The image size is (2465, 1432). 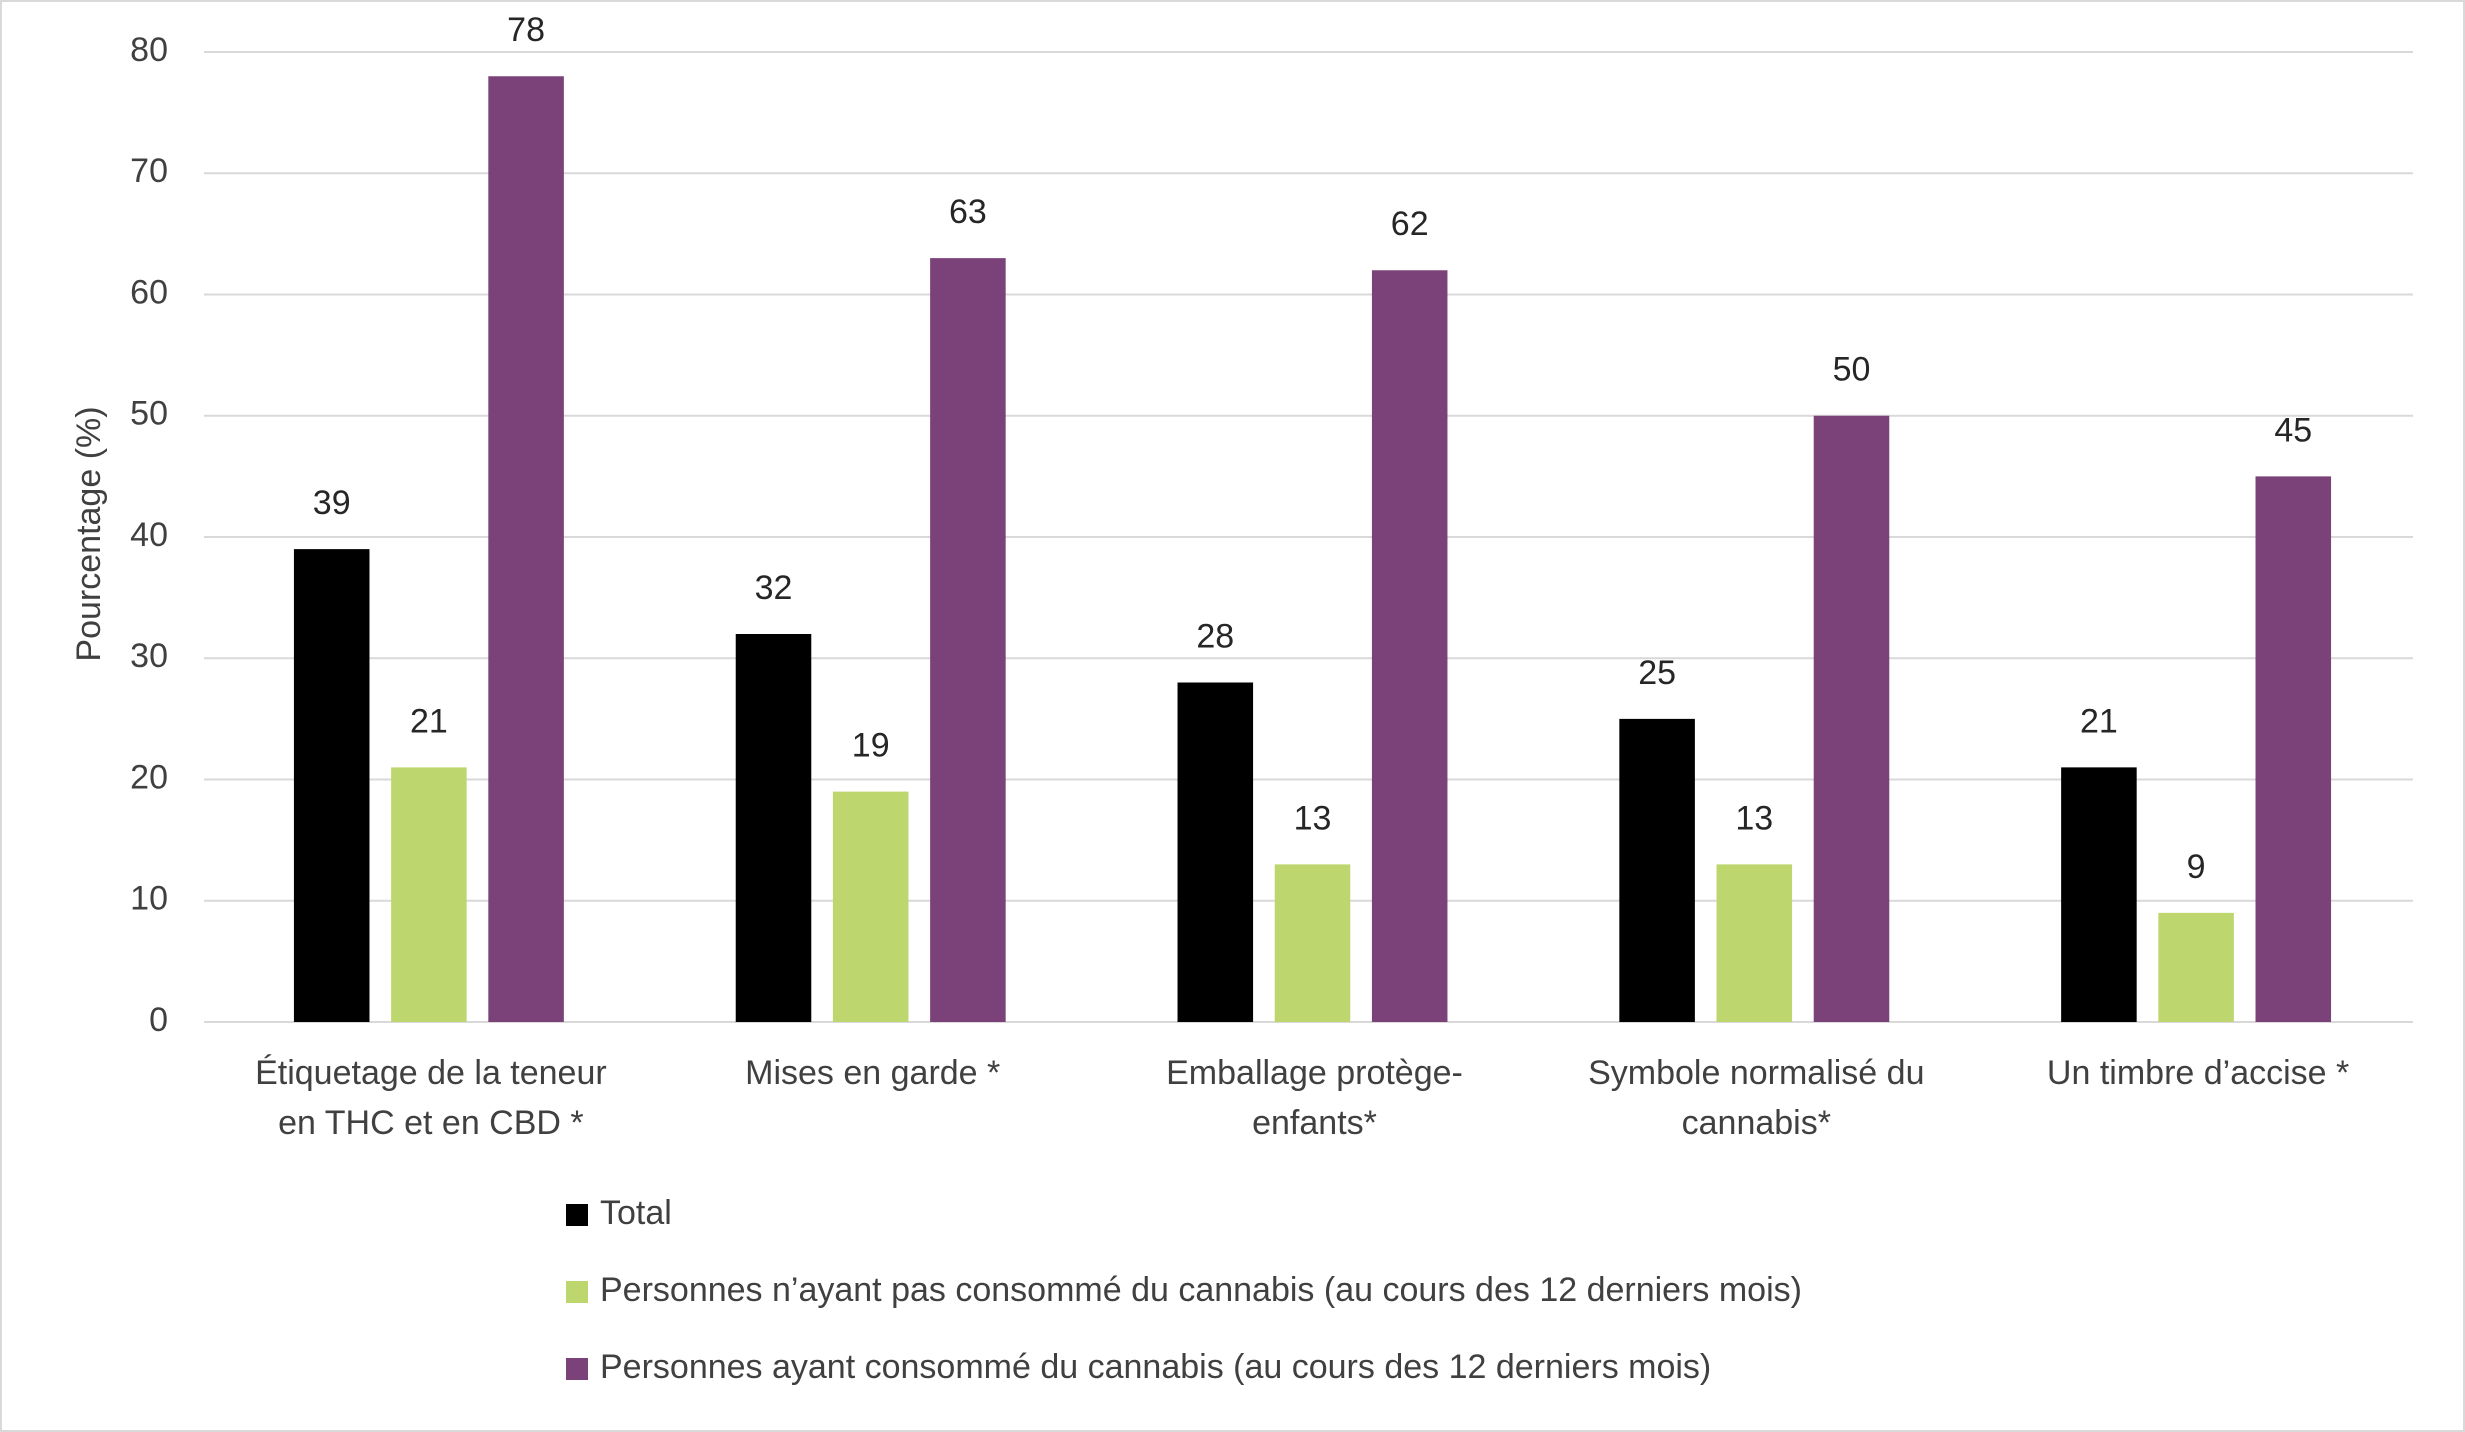 What do you see at coordinates (149, 535) in the screenshot?
I see `y-tick-label: 40` at bounding box center [149, 535].